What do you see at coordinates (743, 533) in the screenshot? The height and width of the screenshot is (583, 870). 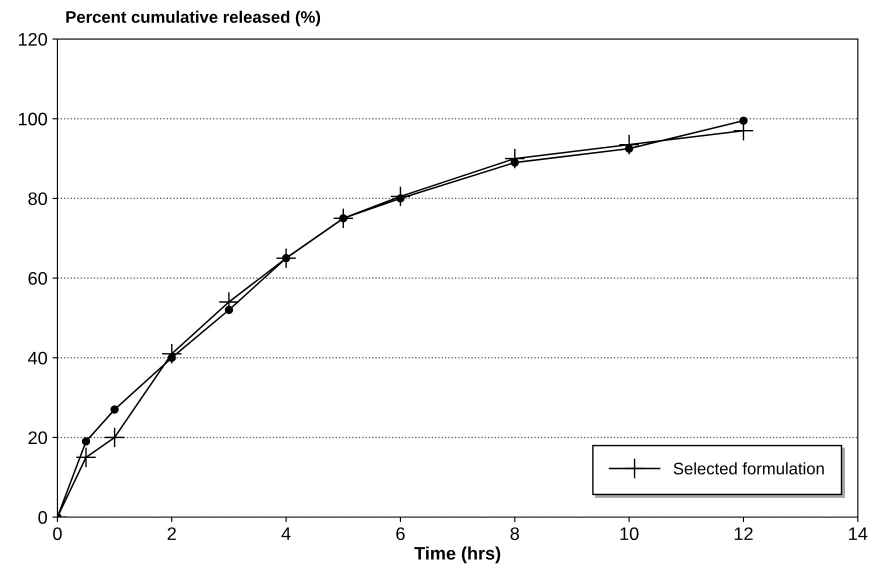 I see `x-tick-label: 12` at bounding box center [743, 533].